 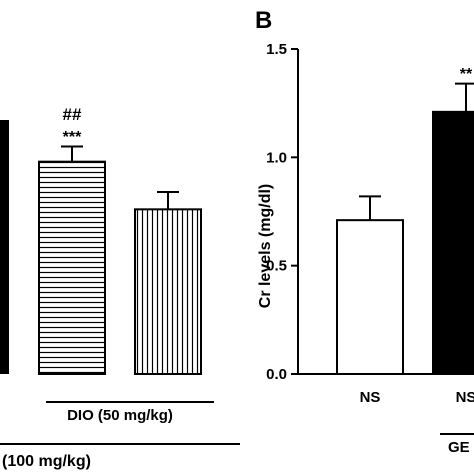 What do you see at coordinates (120, 415) in the screenshot?
I see `panel-a-group-label: DIO (50 mg/kg)` at bounding box center [120, 415].